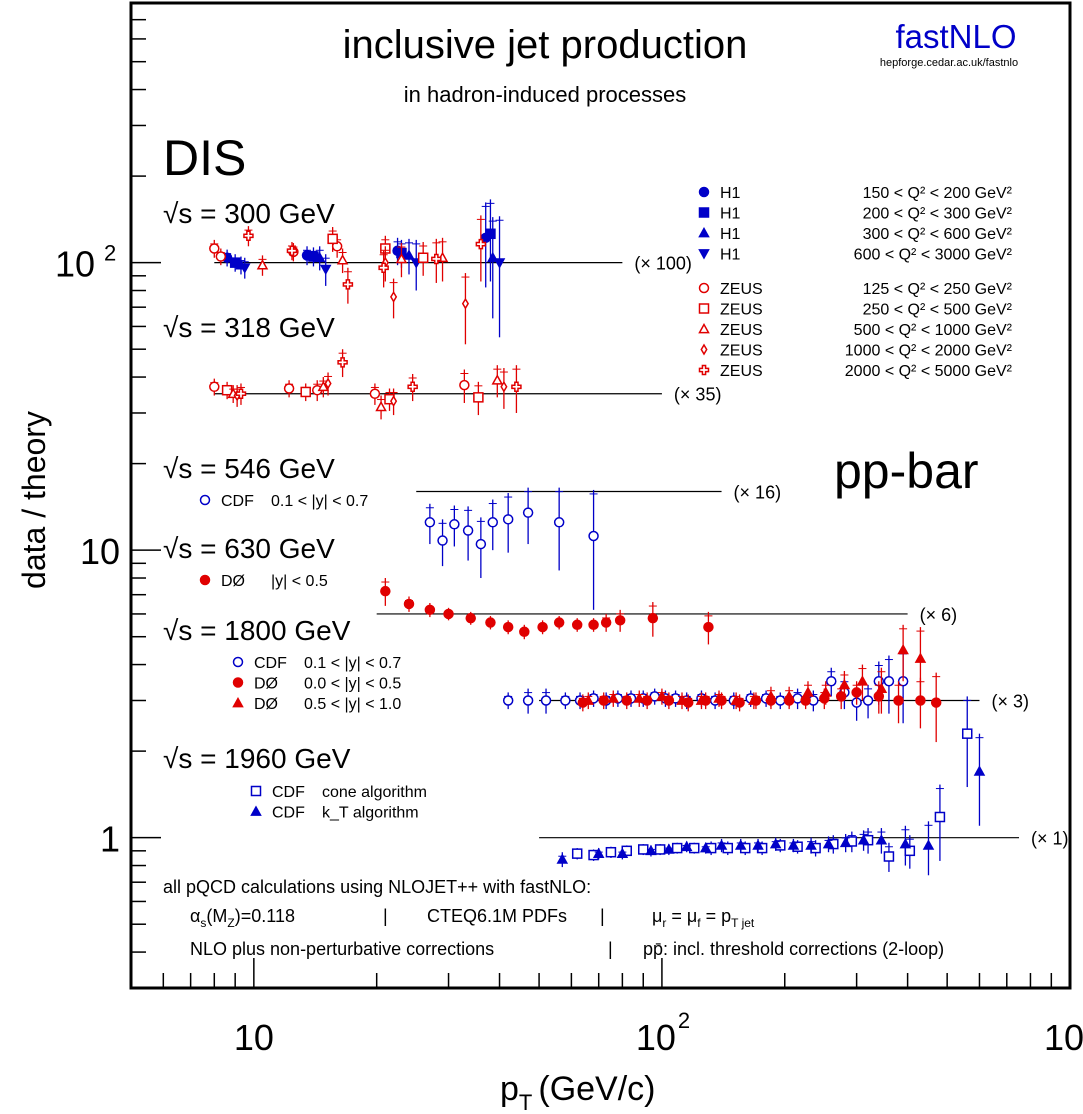  What do you see at coordinates (108, 495) in the screenshot?
I see `y-axis-ticks: 1 10 10 2` at bounding box center [108, 495].